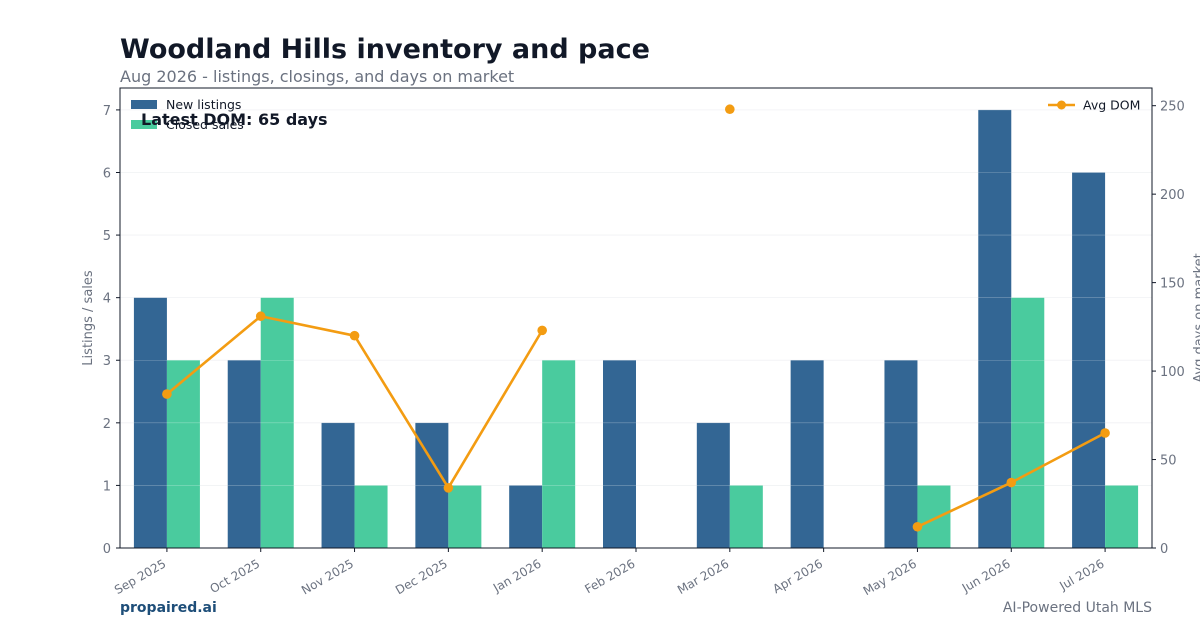  I want to click on y2-tick-label: 50, so click(1168, 461).